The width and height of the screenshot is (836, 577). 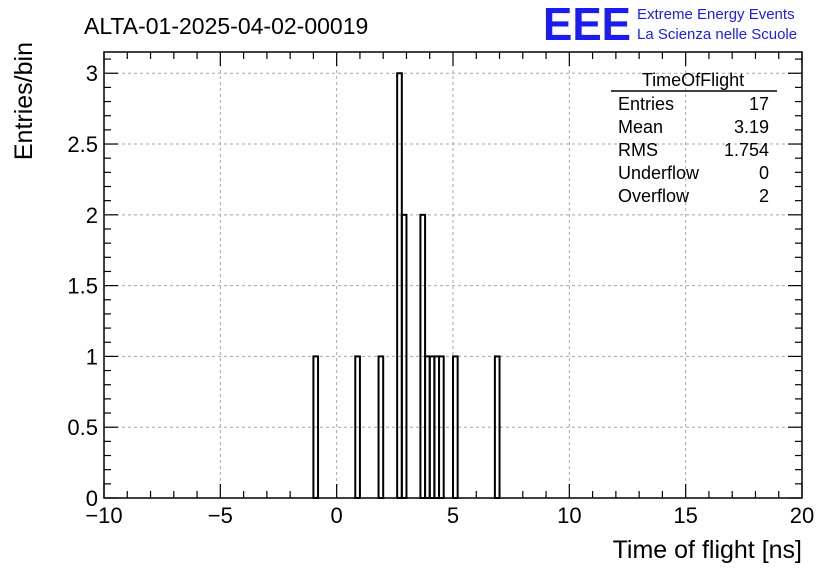 What do you see at coordinates (707, 550) in the screenshot?
I see `x-axis-label: Time of flight [ns]` at bounding box center [707, 550].